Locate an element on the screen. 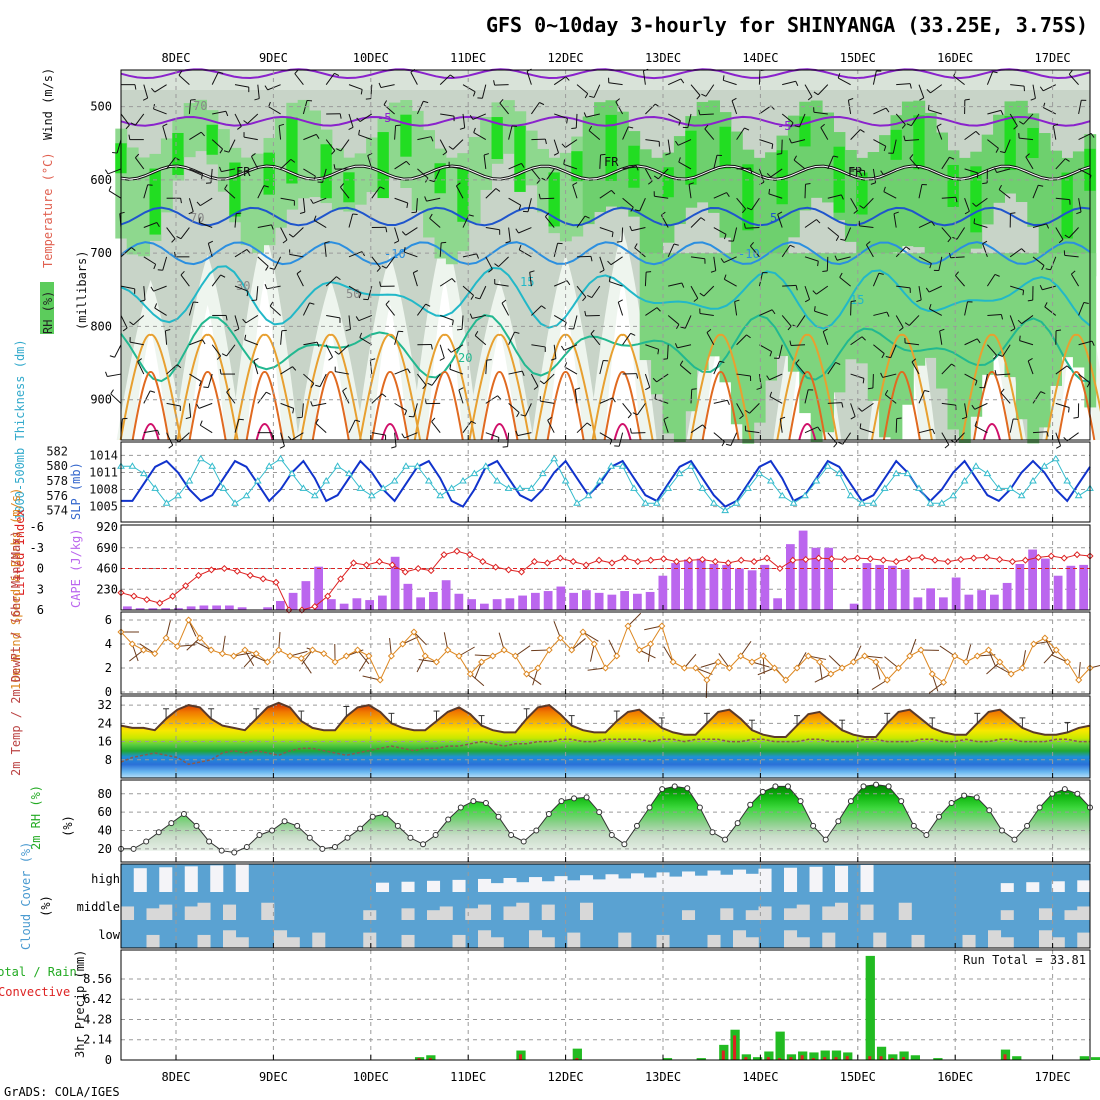 This screenshot has width=1100, height=1100. thickness-tick-label: 578 is located at coordinates (57, 481).